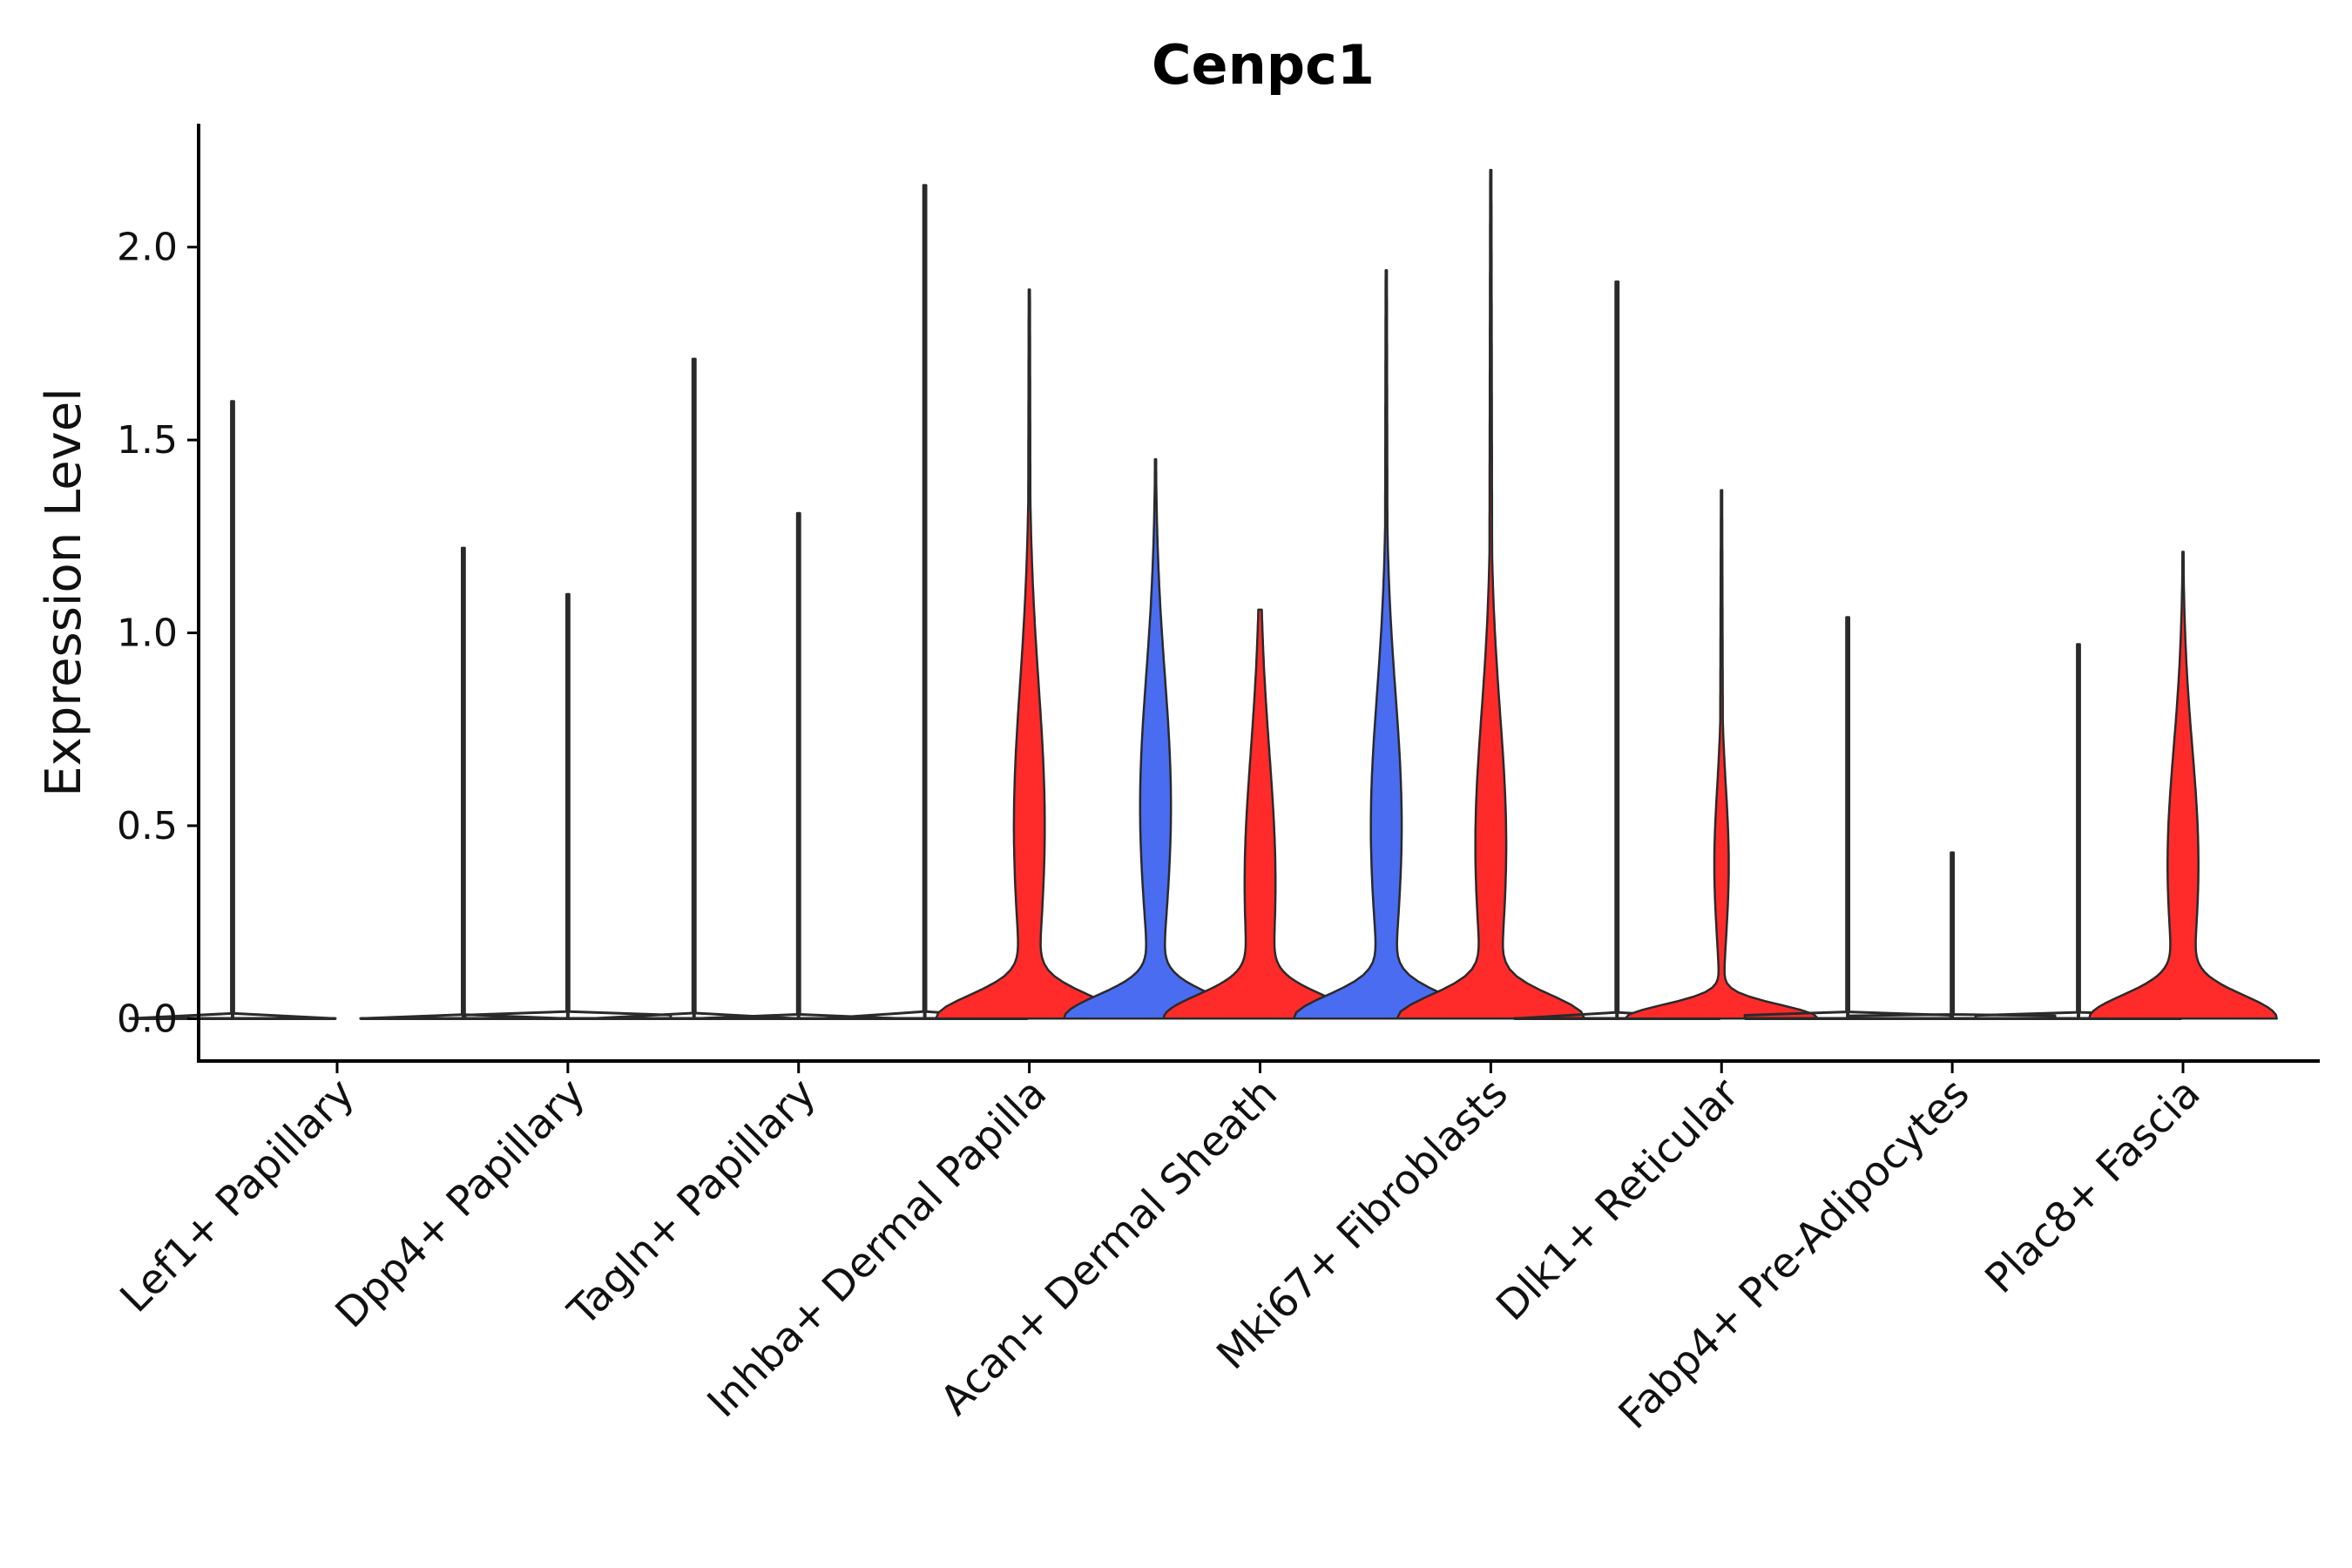 The image size is (2352, 1568). I want to click on y-axis-label: Expression Level, so click(64, 592).